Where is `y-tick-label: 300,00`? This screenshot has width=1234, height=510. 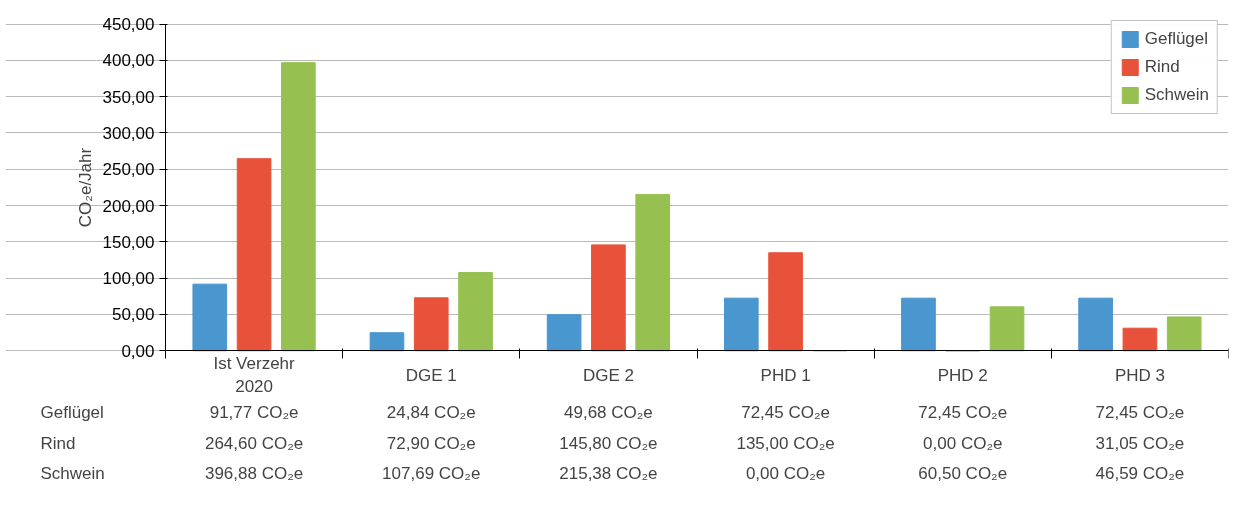
y-tick-label: 300,00 is located at coordinates (128, 133).